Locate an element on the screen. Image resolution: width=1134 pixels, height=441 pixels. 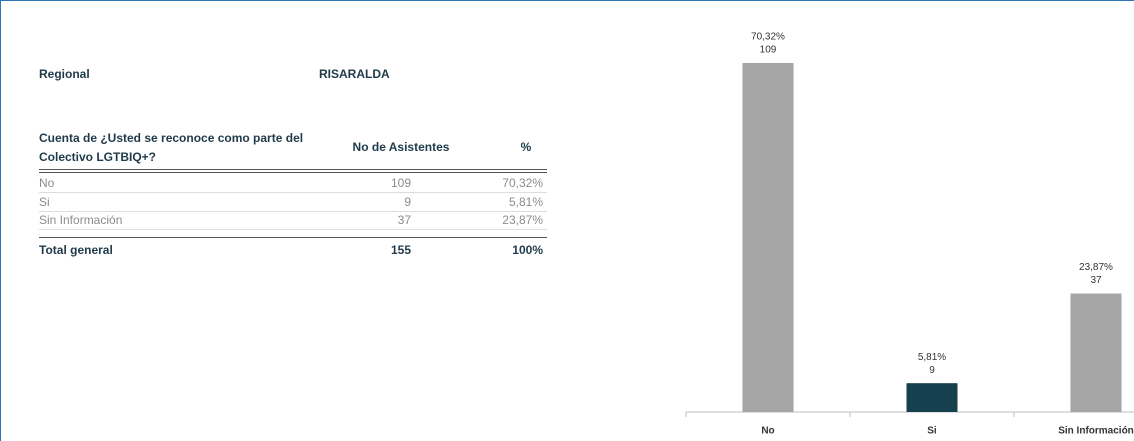
percent-label: 70,32% is located at coordinates (768, 37).